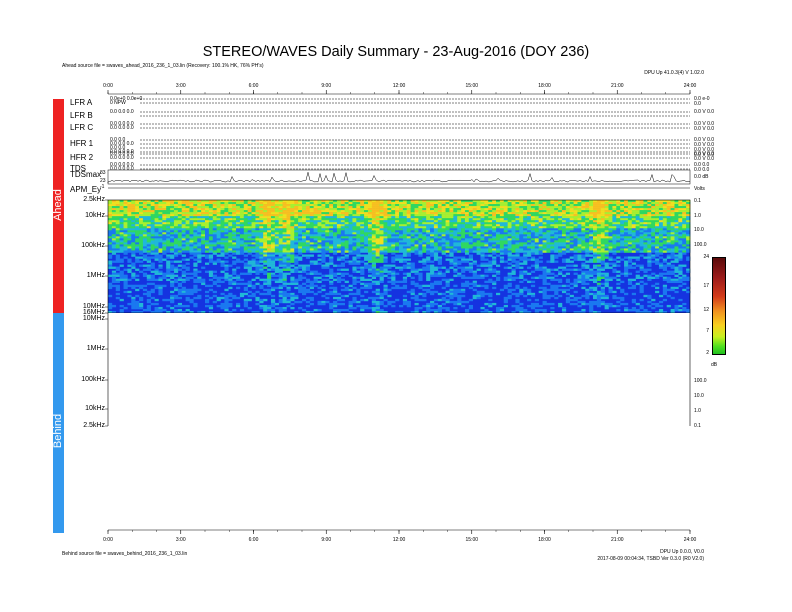 Image resolution: width=792 pixels, height=612 pixels. What do you see at coordinates (122, 154) in the screenshot?
I see `instrument-row-note: 0.0 0.0 0.0` at bounding box center [122, 154].